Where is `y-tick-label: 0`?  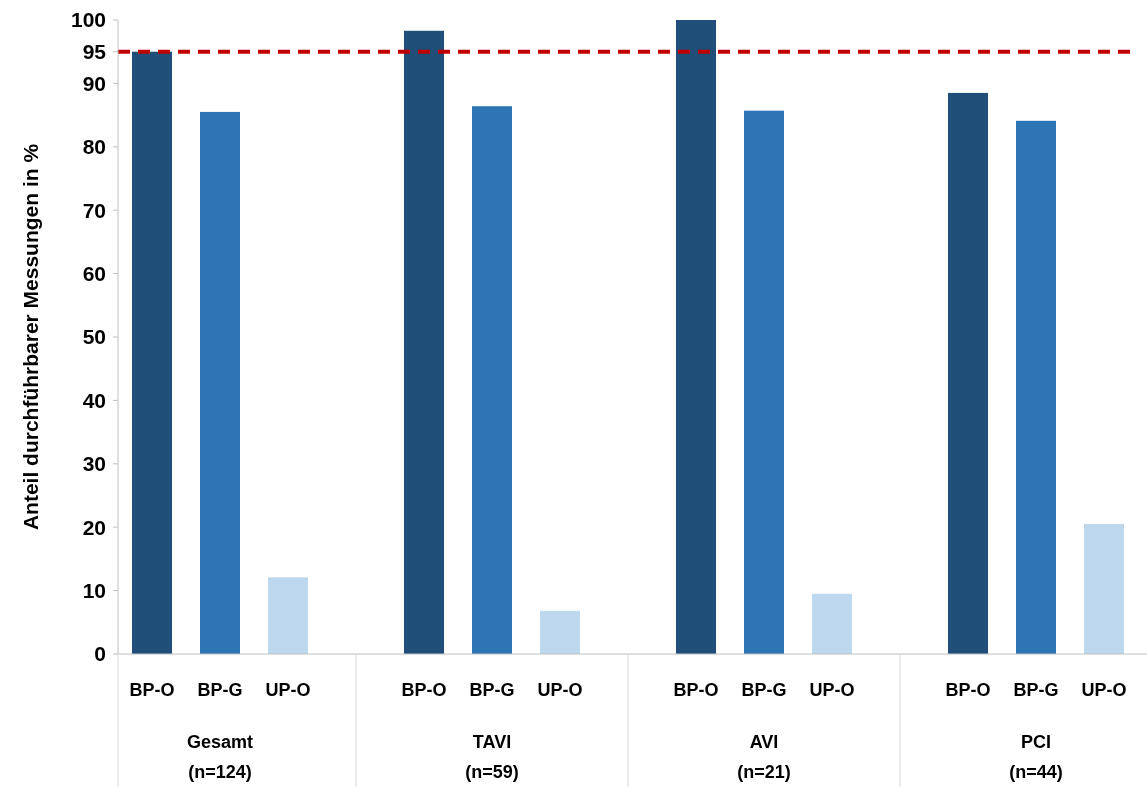
y-tick-label: 0 is located at coordinates (100, 654).